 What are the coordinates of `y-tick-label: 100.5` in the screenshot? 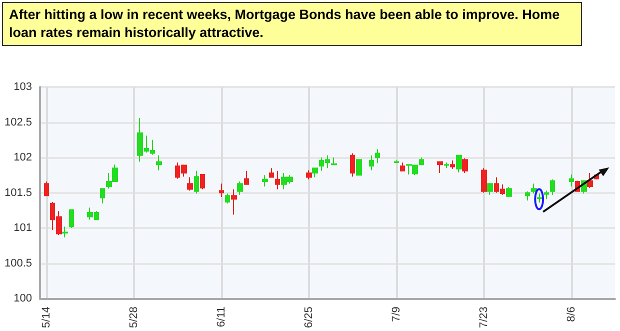 It's located at (18, 263).